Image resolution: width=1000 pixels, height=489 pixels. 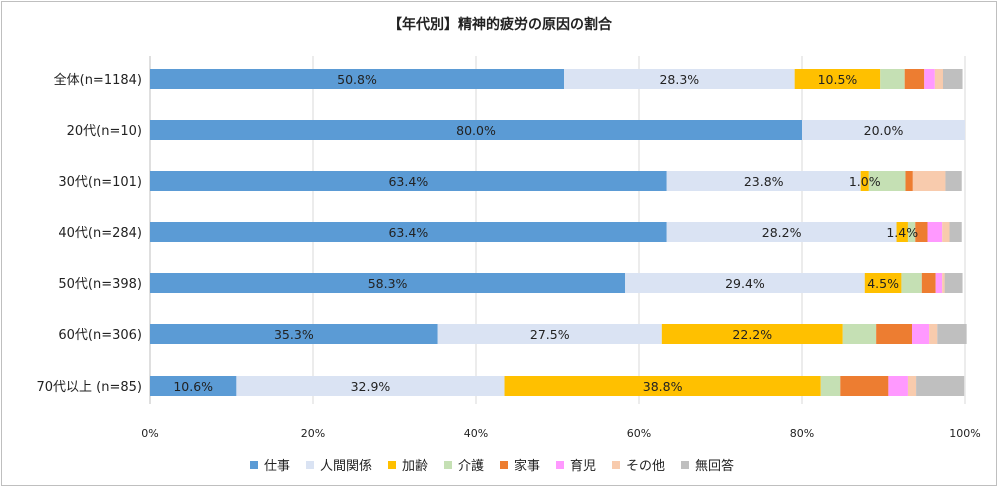 I want to click on category-label-1: 20代(n=10), so click(x=104, y=131).